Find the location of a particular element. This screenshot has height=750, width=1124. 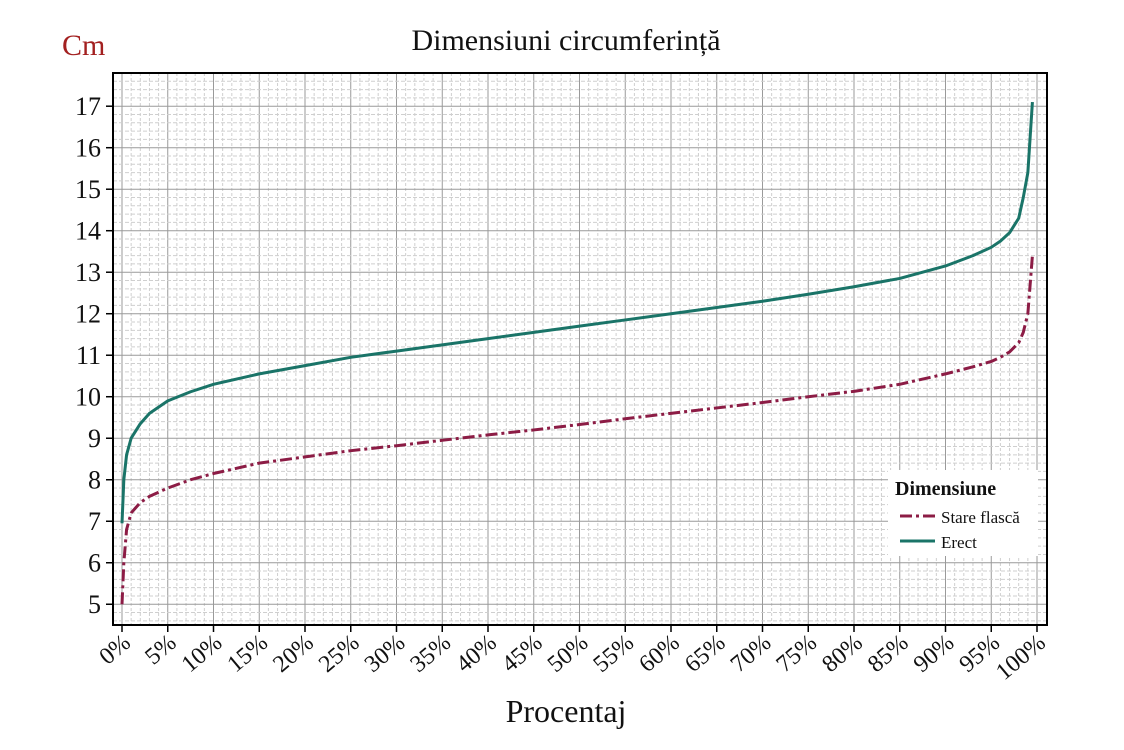

y-tick-label: 17 is located at coordinates (88, 106).